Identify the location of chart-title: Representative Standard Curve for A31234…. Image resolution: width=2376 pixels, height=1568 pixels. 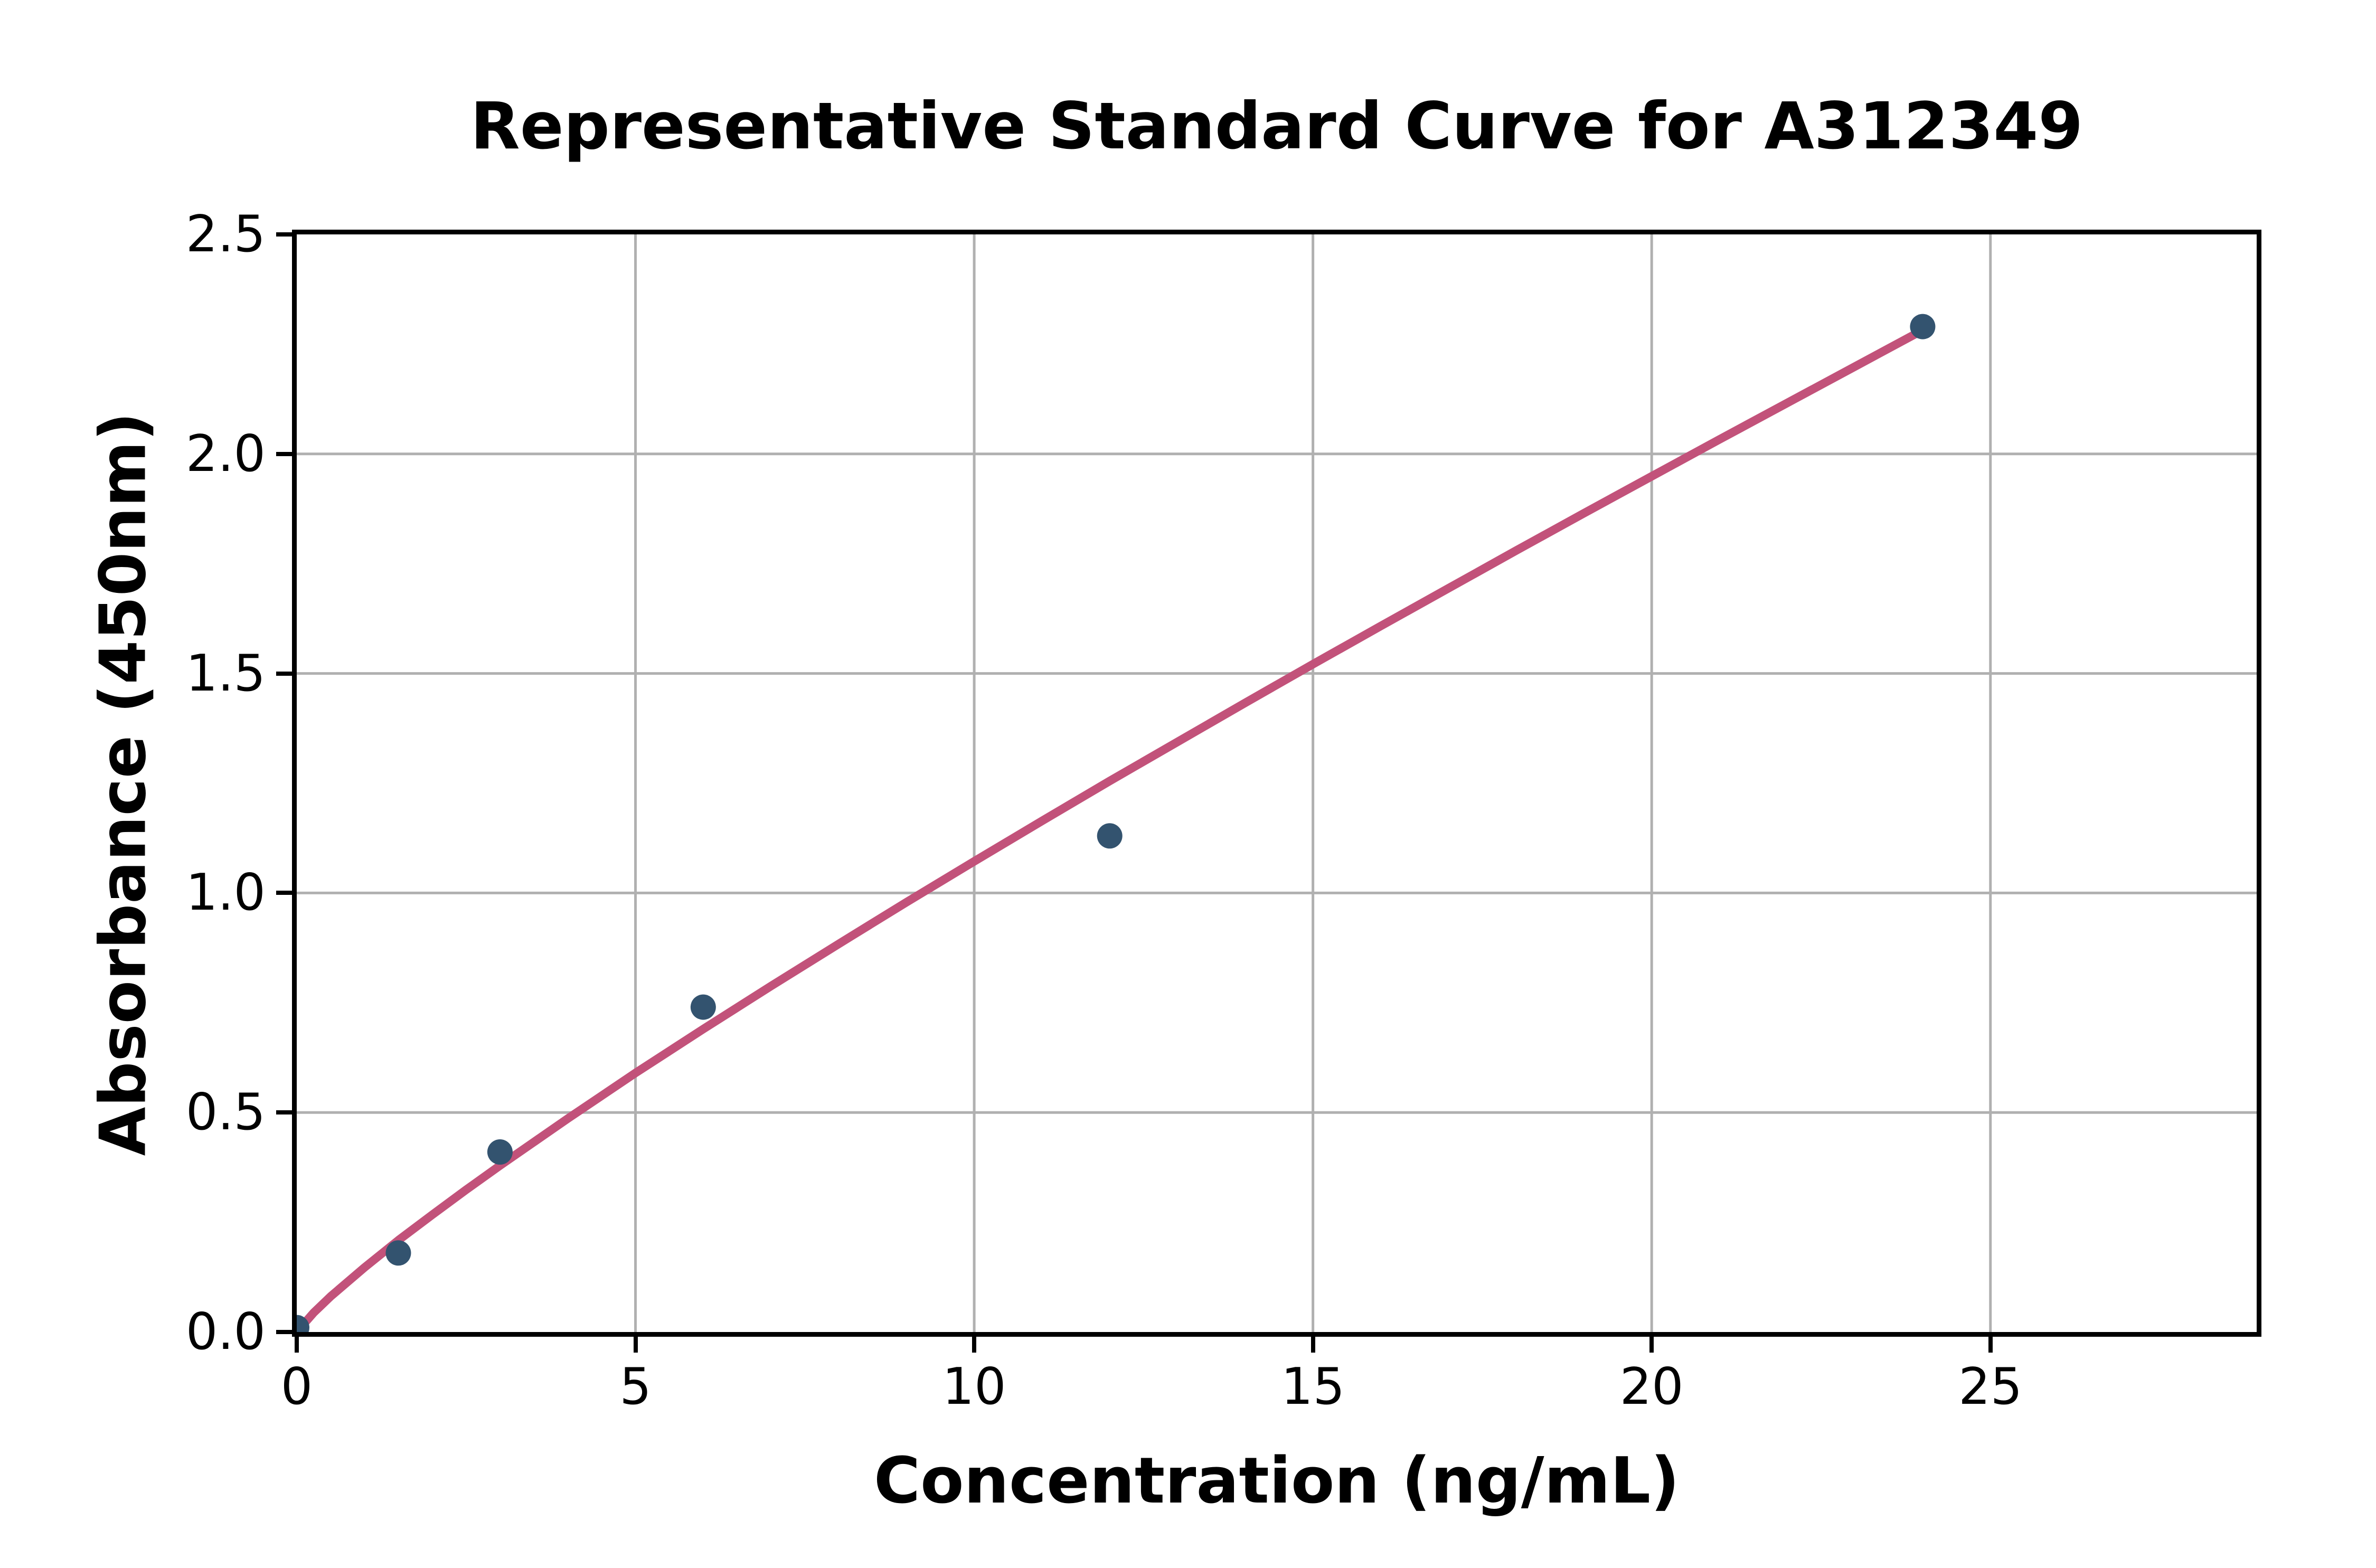
(1277, 126).